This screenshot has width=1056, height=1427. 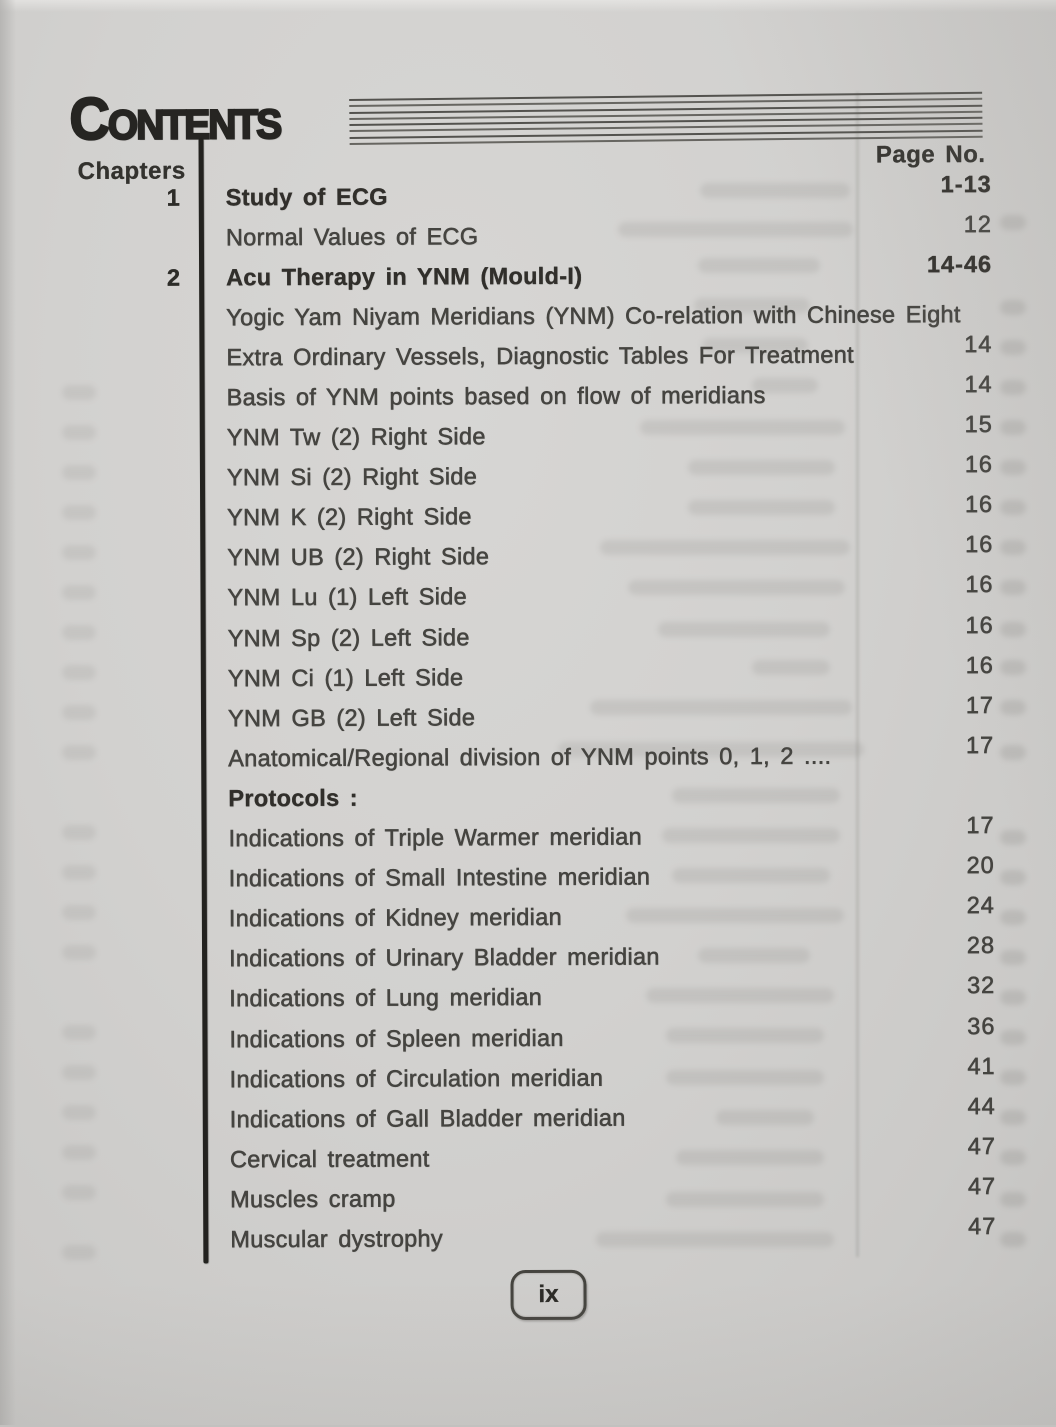 I want to click on toc-entry-title: Normal Values of ECG, so click(x=352, y=237).